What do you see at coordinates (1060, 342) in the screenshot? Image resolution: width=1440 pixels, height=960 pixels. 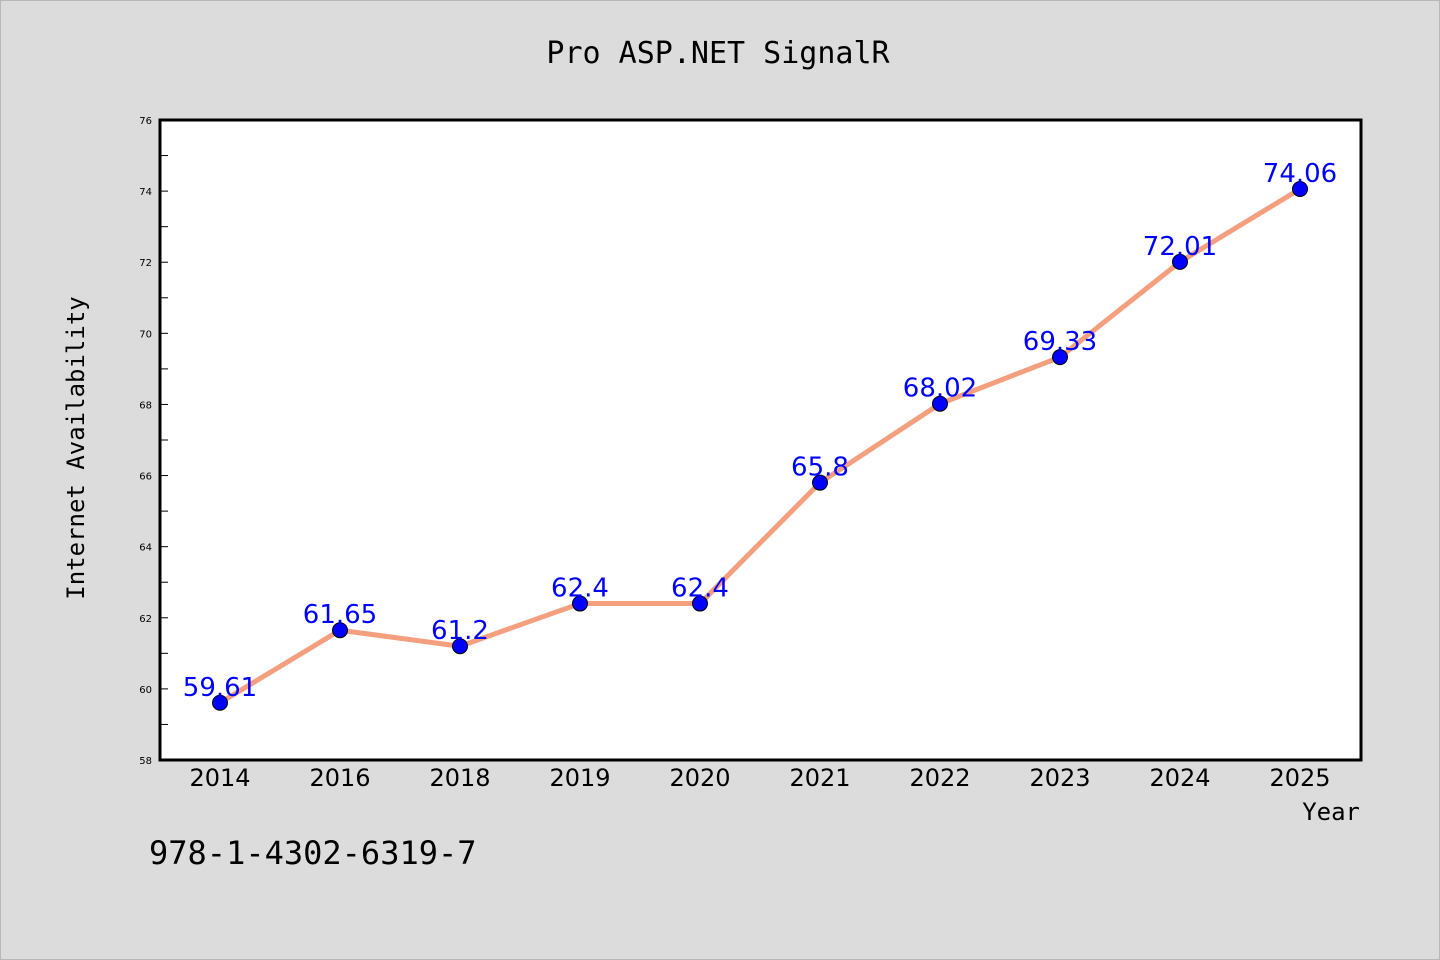 I see `data-label: 69.33` at bounding box center [1060, 342].